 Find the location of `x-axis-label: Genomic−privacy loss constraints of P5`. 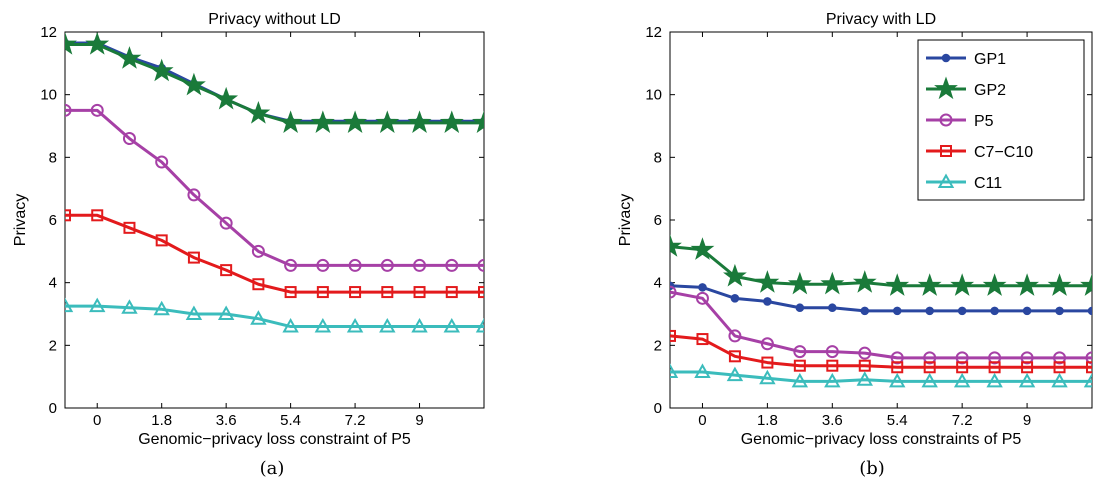

x-axis-label: Genomic−privacy loss constraints of P5 is located at coordinates (881, 439).